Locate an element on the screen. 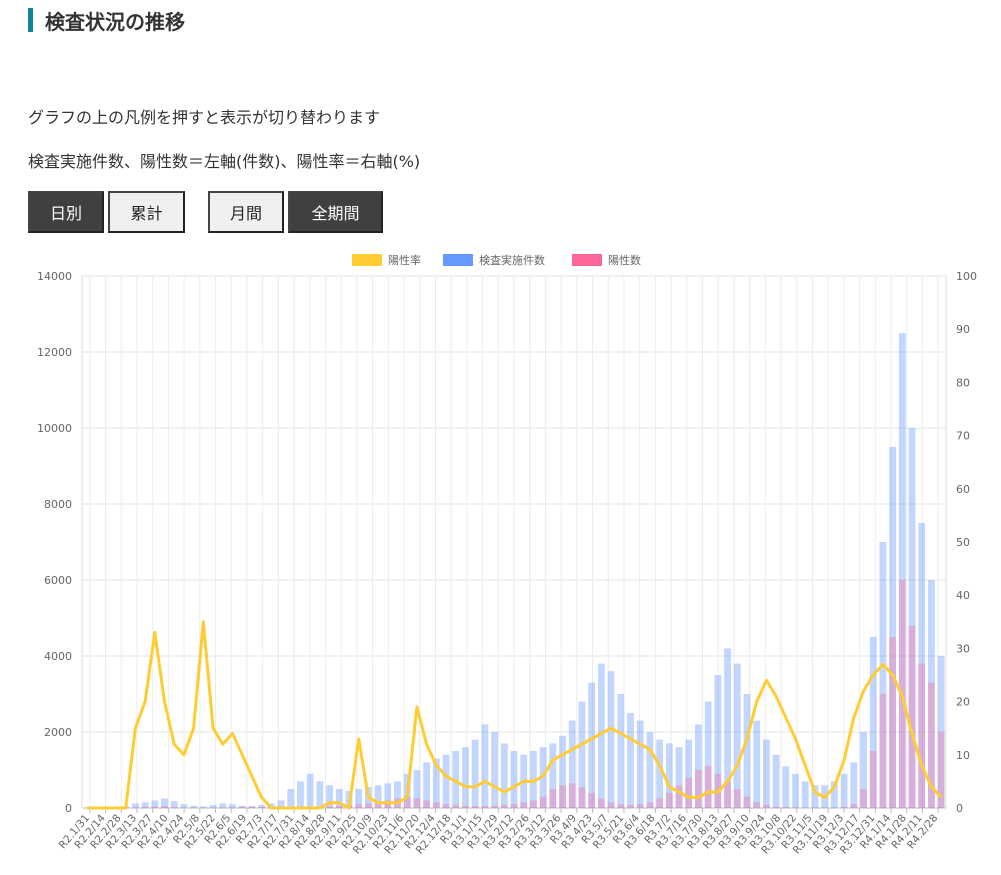 Image resolution: width=1001 pixels, height=875 pixels. page-title: 検査状況の推移 is located at coordinates (115, 21).